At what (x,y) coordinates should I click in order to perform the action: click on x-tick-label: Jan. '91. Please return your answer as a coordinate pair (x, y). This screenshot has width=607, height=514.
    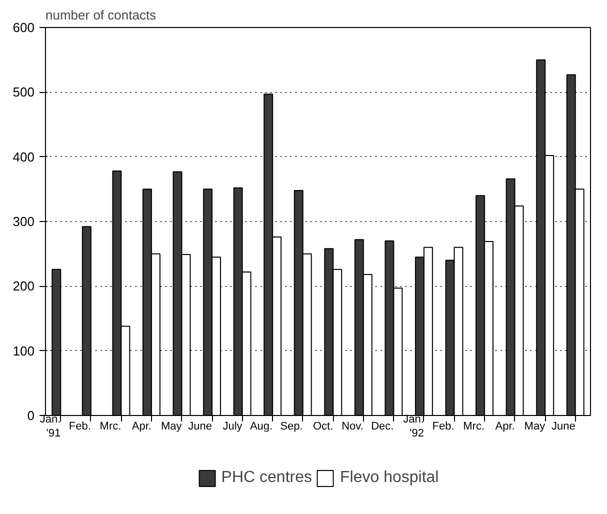
    Looking at the image, I should click on (50, 426).